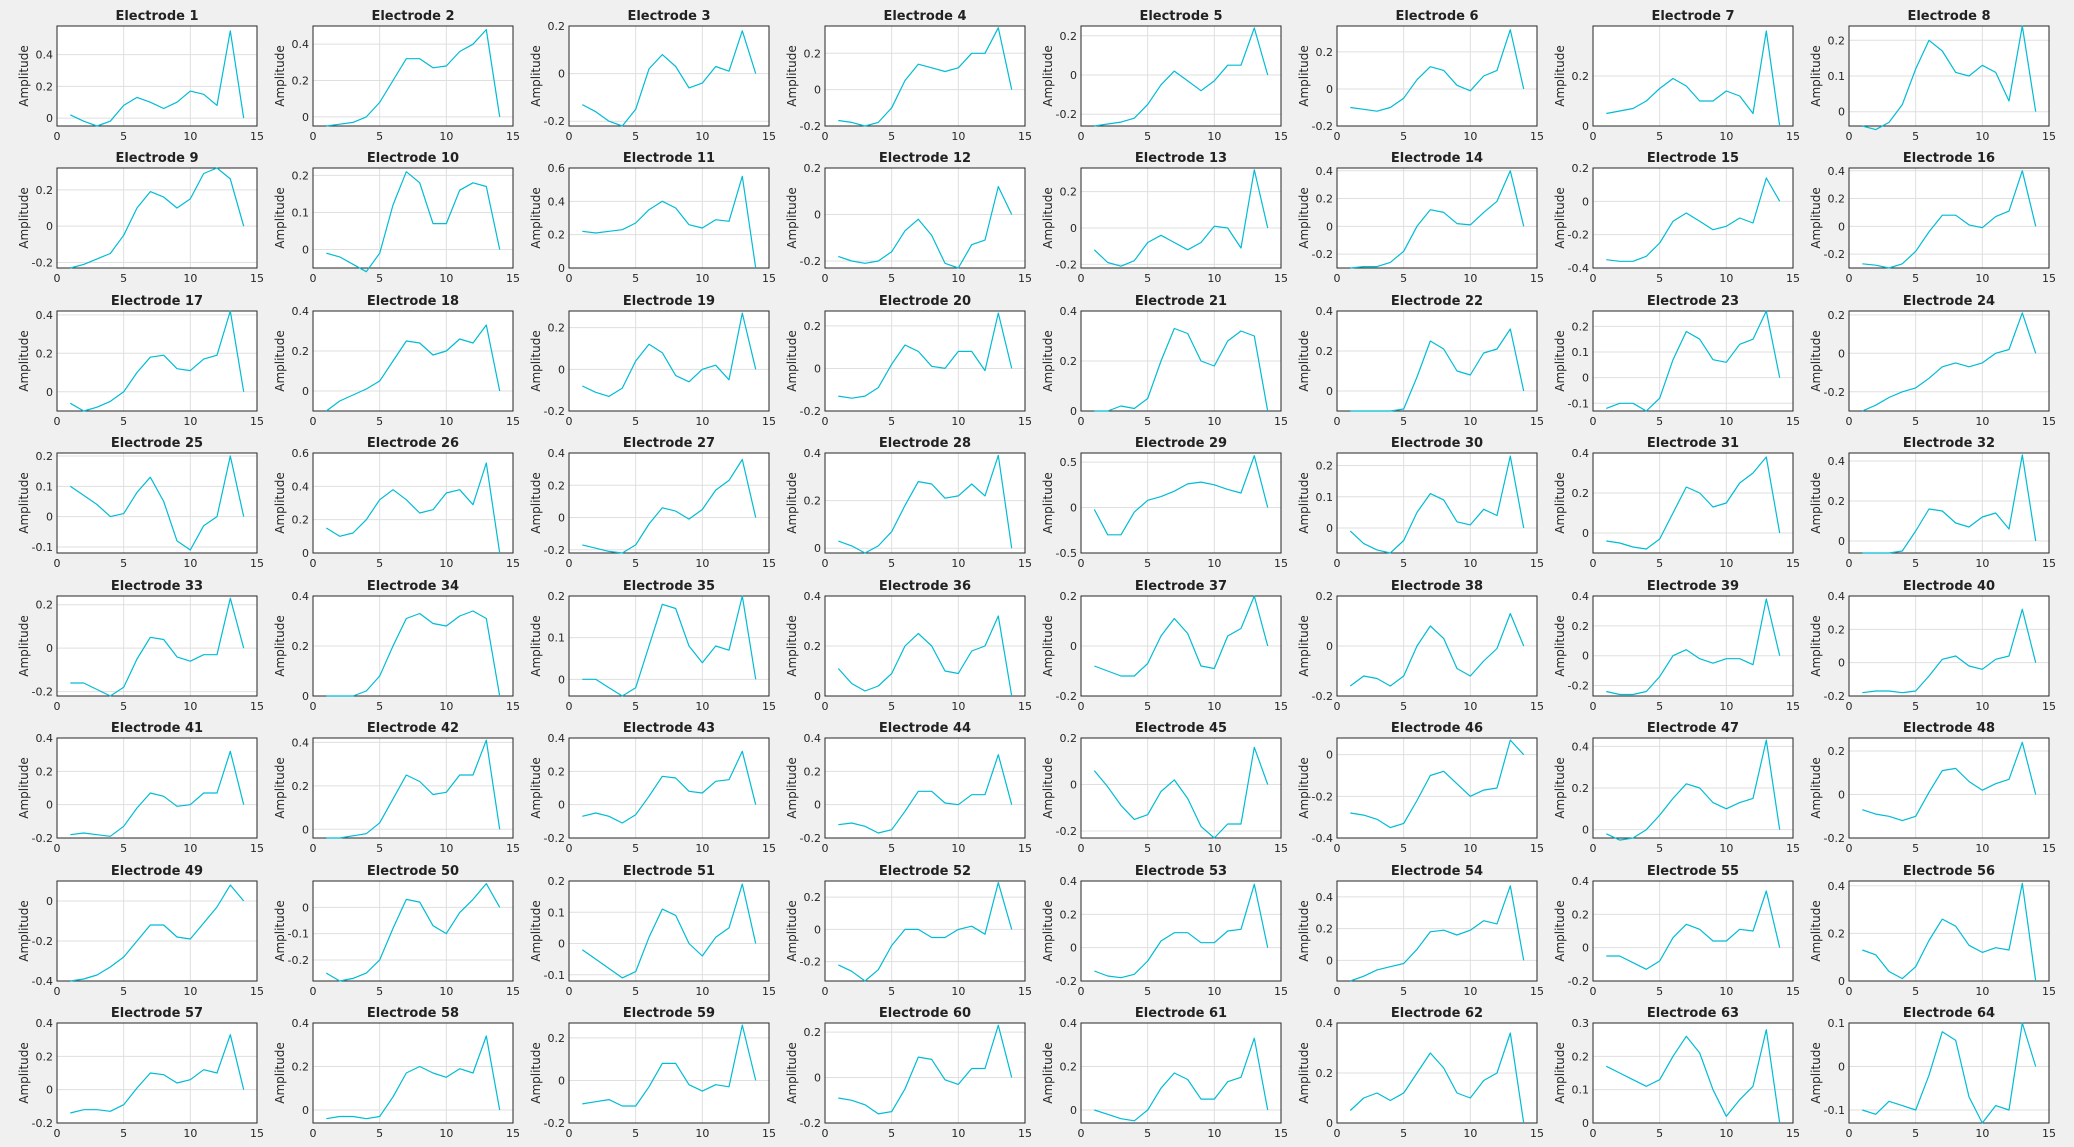 The image size is (2074, 1147). Describe the element at coordinates (669, 443) in the screenshot. I see `subplot-title: Electrode 27` at that location.